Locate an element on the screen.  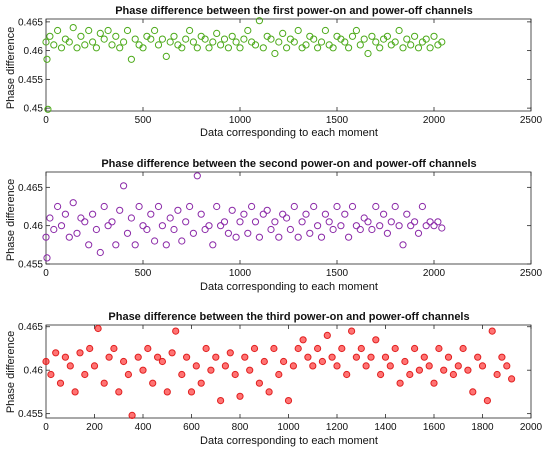
x-tick-label: 2000 is located at coordinates (434, 120).